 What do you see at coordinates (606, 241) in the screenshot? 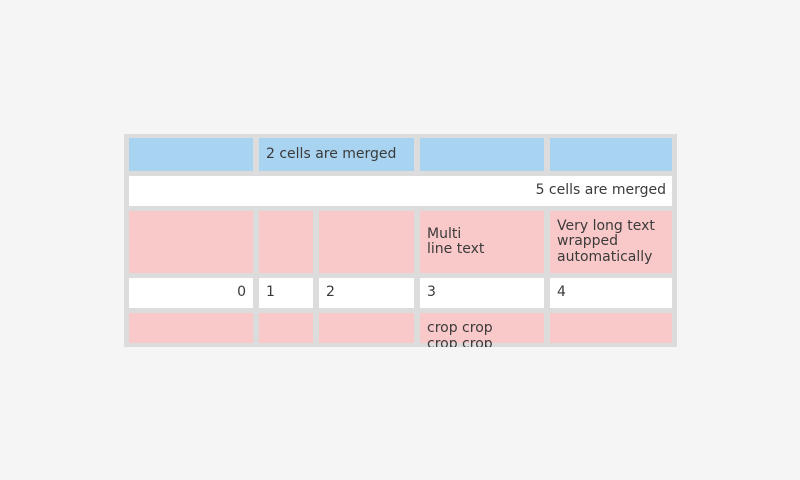
I see `cell-text: Very long text wrapped automatically` at bounding box center [606, 241].